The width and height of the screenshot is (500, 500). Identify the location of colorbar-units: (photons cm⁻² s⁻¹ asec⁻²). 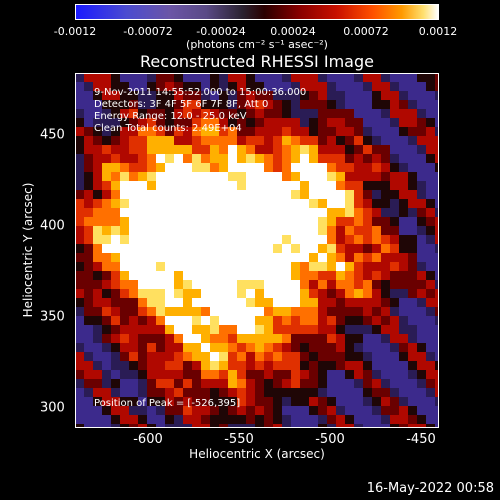
(257, 44).